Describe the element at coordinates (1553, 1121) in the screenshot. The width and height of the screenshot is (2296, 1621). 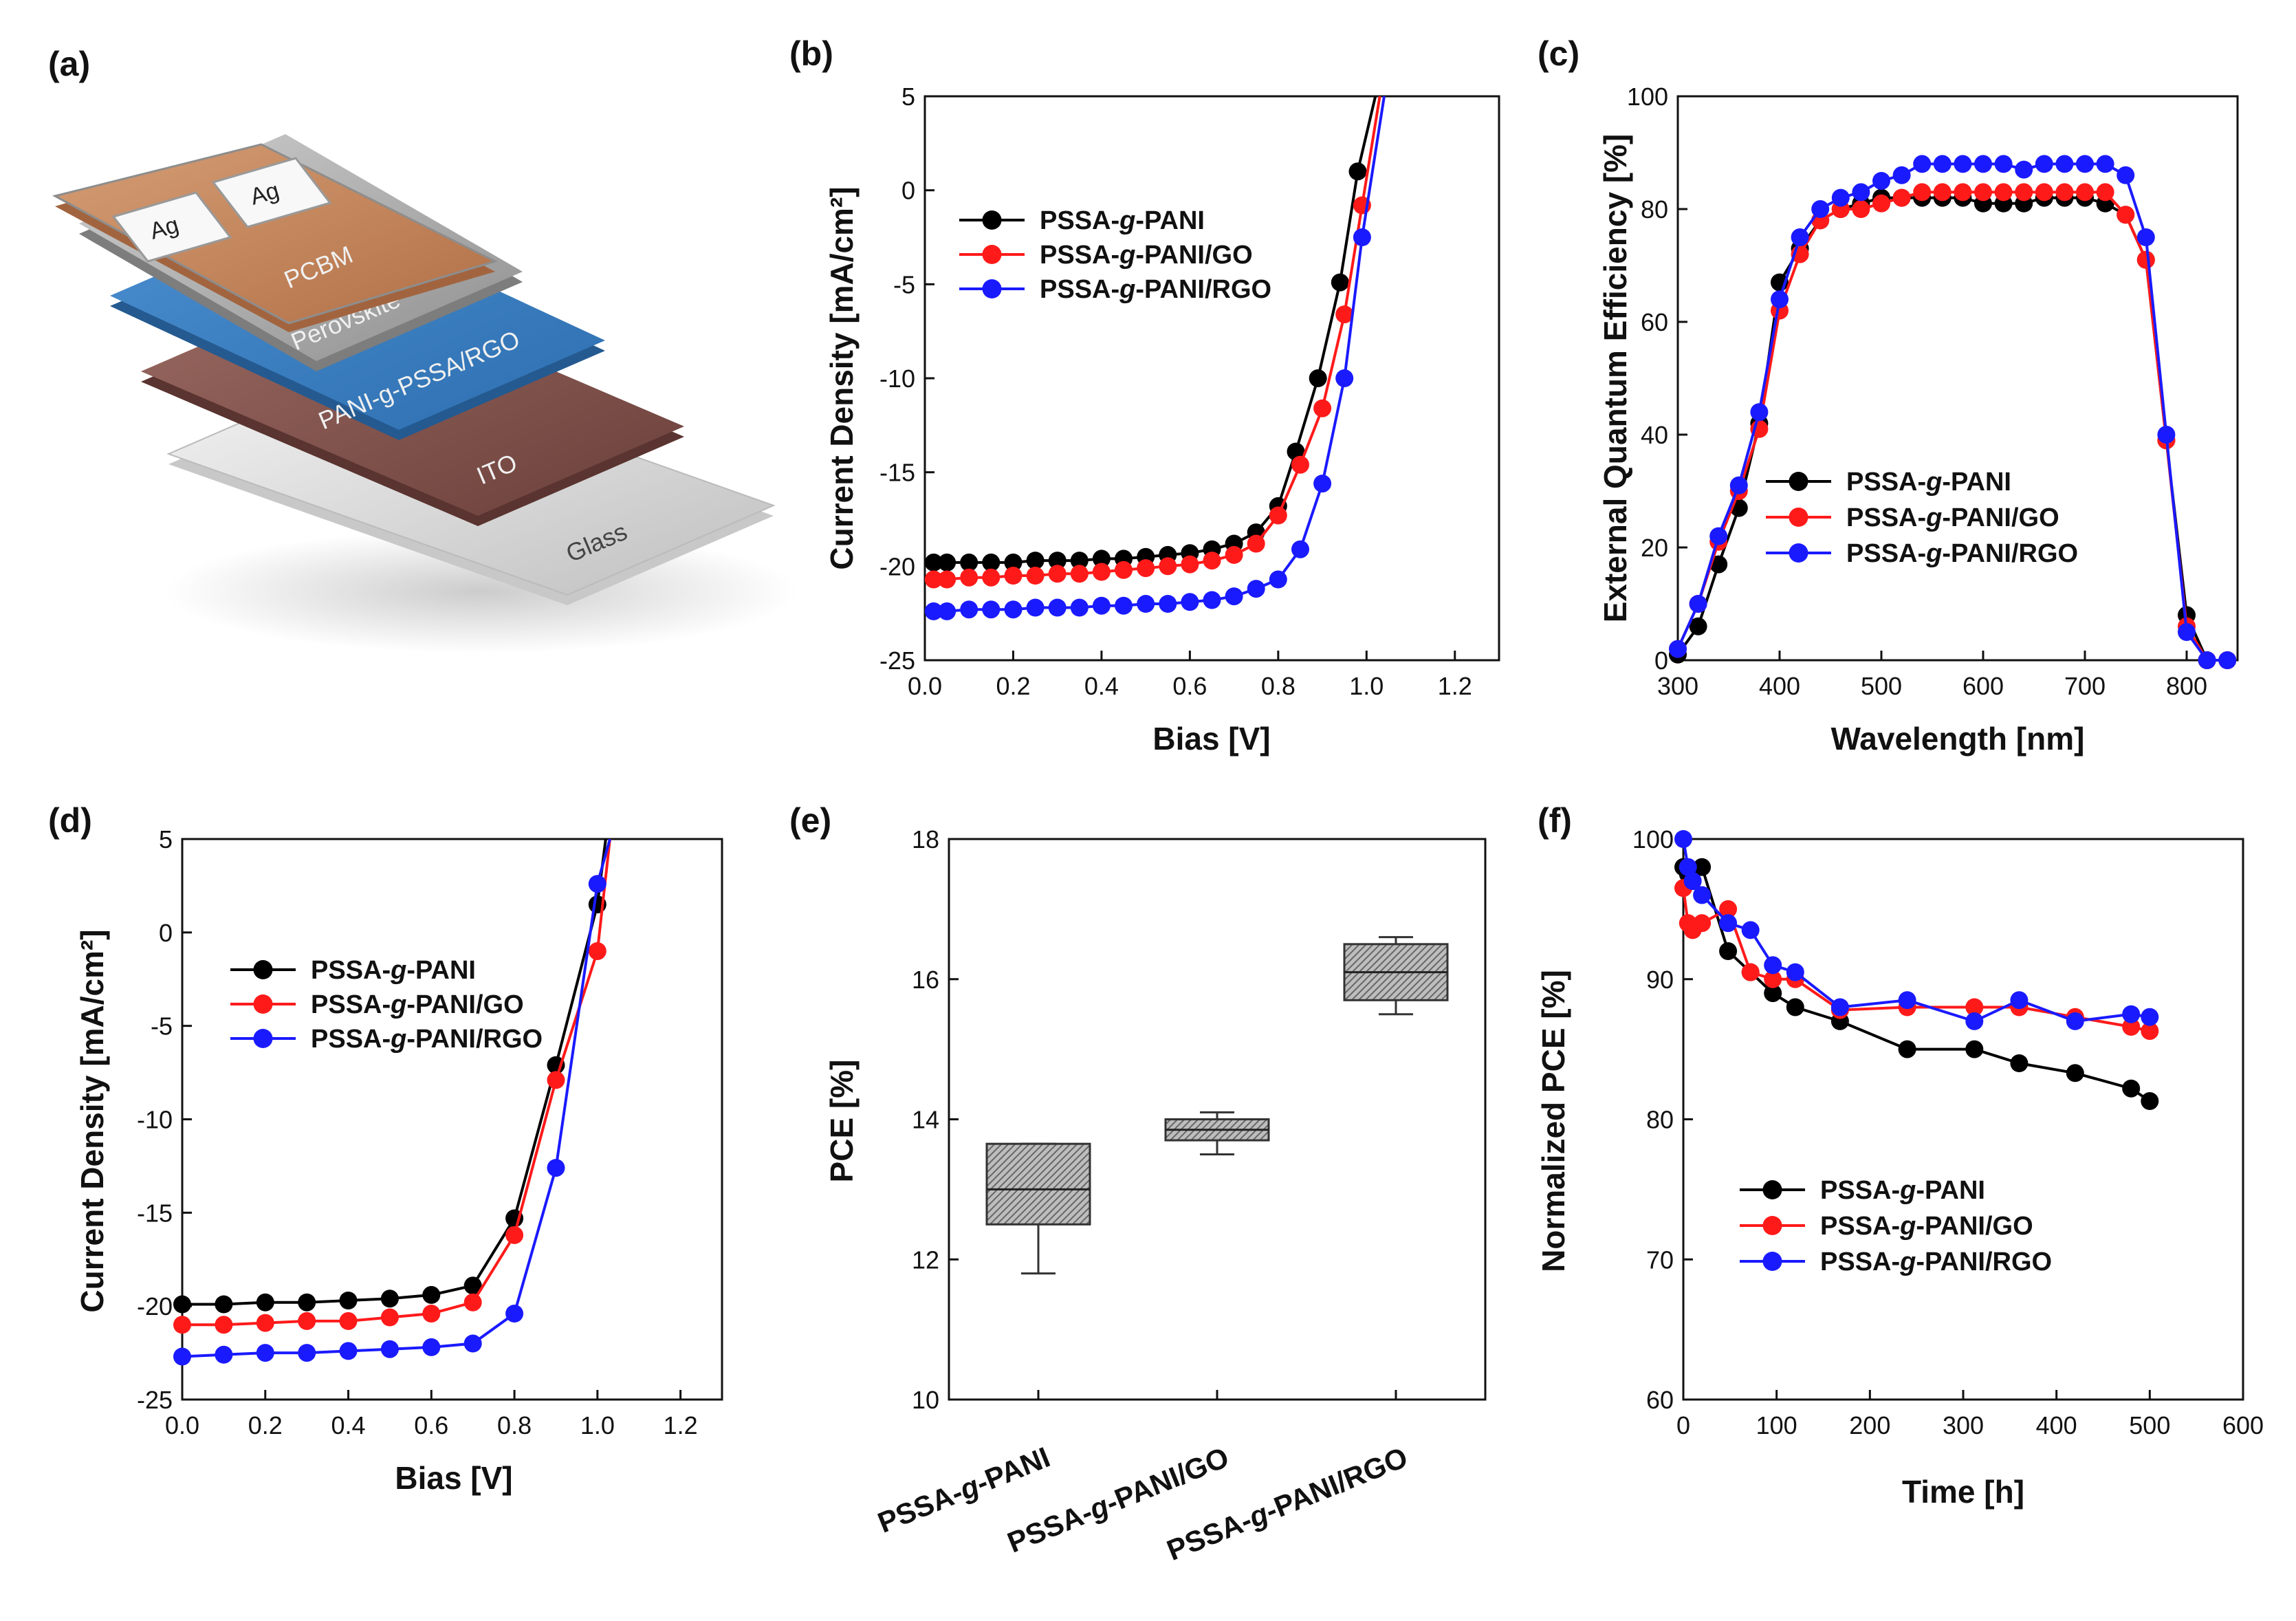
I see `y-axis-label: Normalized PCE [%]` at that location.